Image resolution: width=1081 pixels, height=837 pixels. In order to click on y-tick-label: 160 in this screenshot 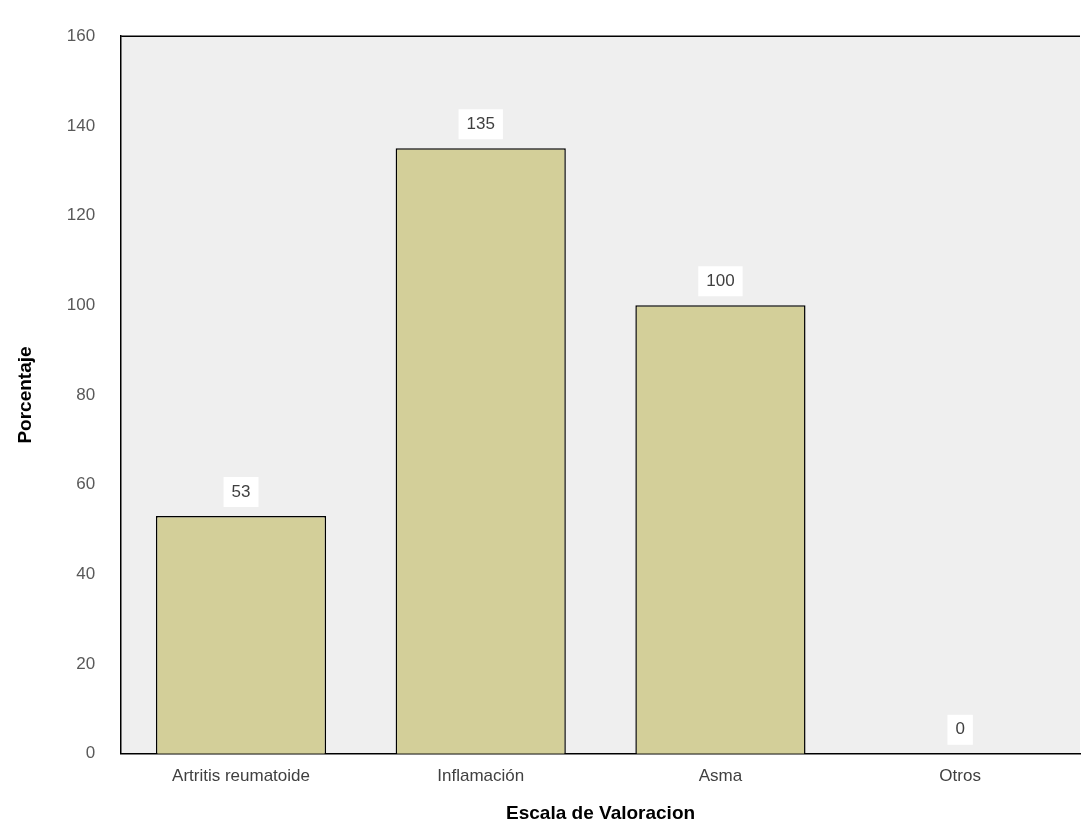, I will do `click(81, 35)`.